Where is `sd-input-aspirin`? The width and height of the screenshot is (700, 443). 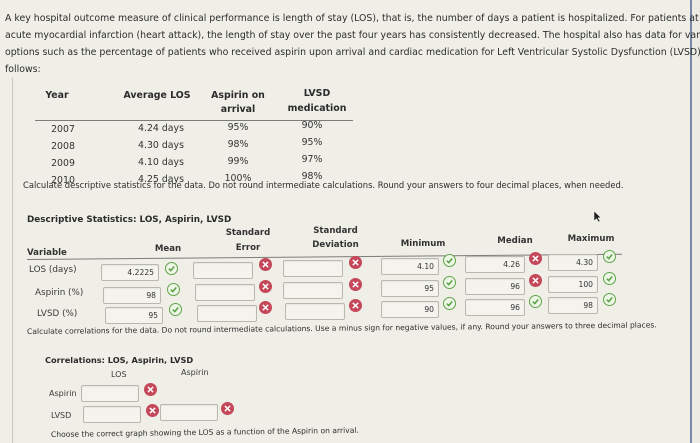
sd-input-aspirin is located at coordinates (313, 290).